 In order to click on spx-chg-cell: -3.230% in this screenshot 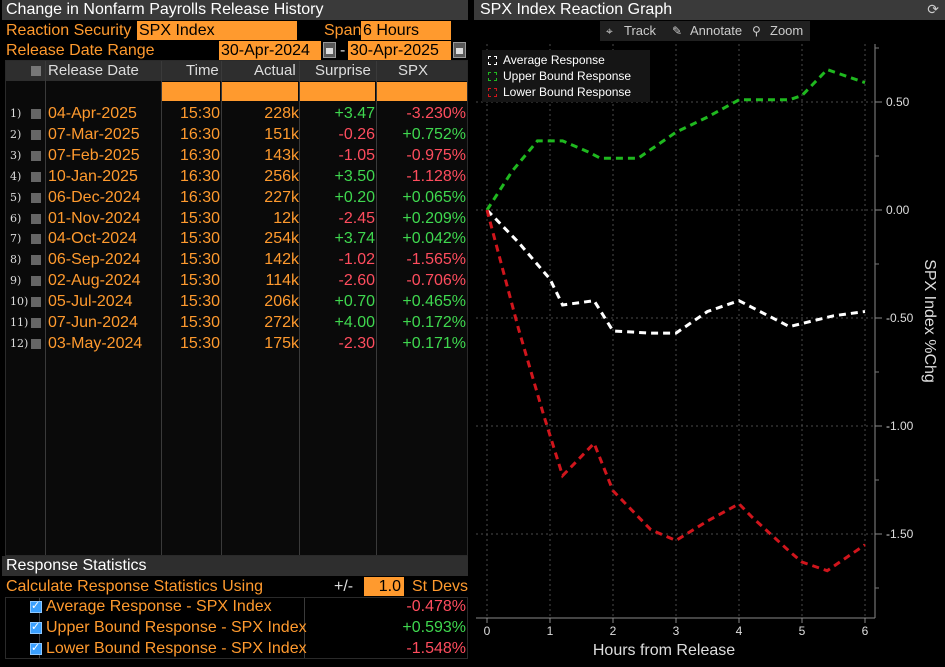, I will do `click(436, 113)`.